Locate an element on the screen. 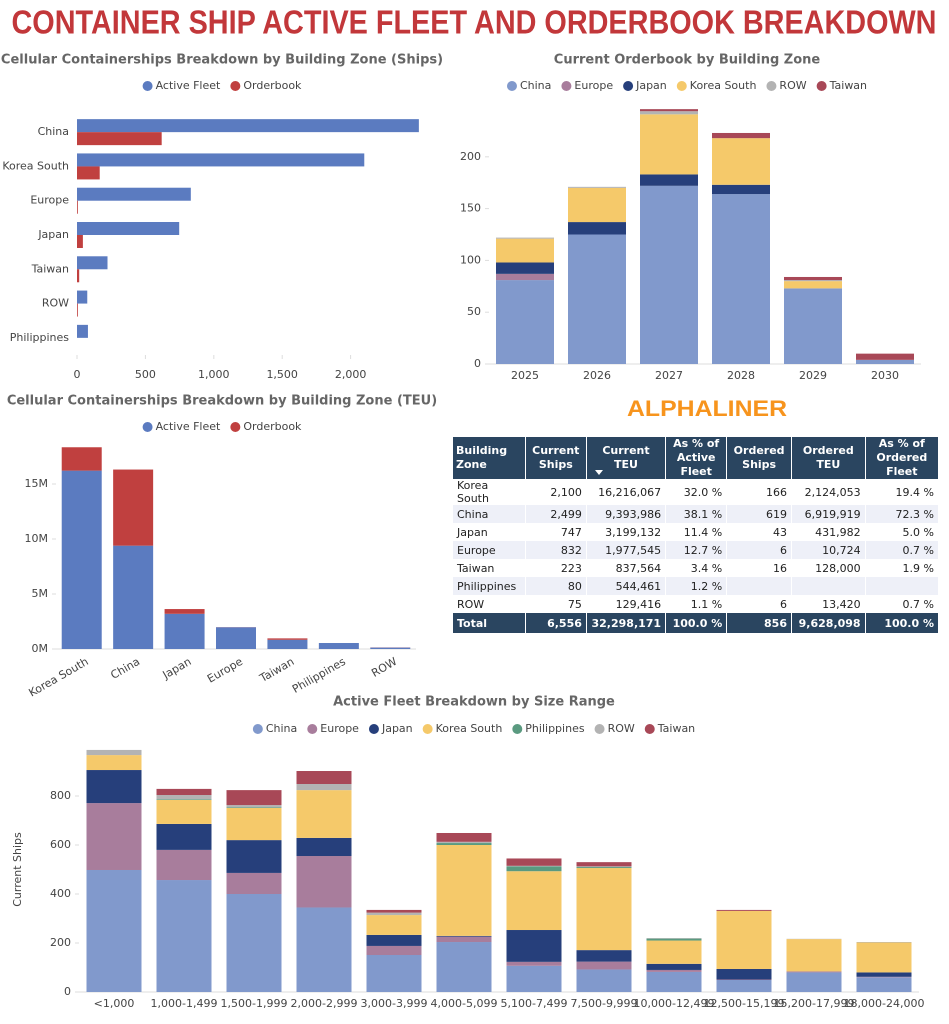  table-cell: 6 is located at coordinates (759, 604).